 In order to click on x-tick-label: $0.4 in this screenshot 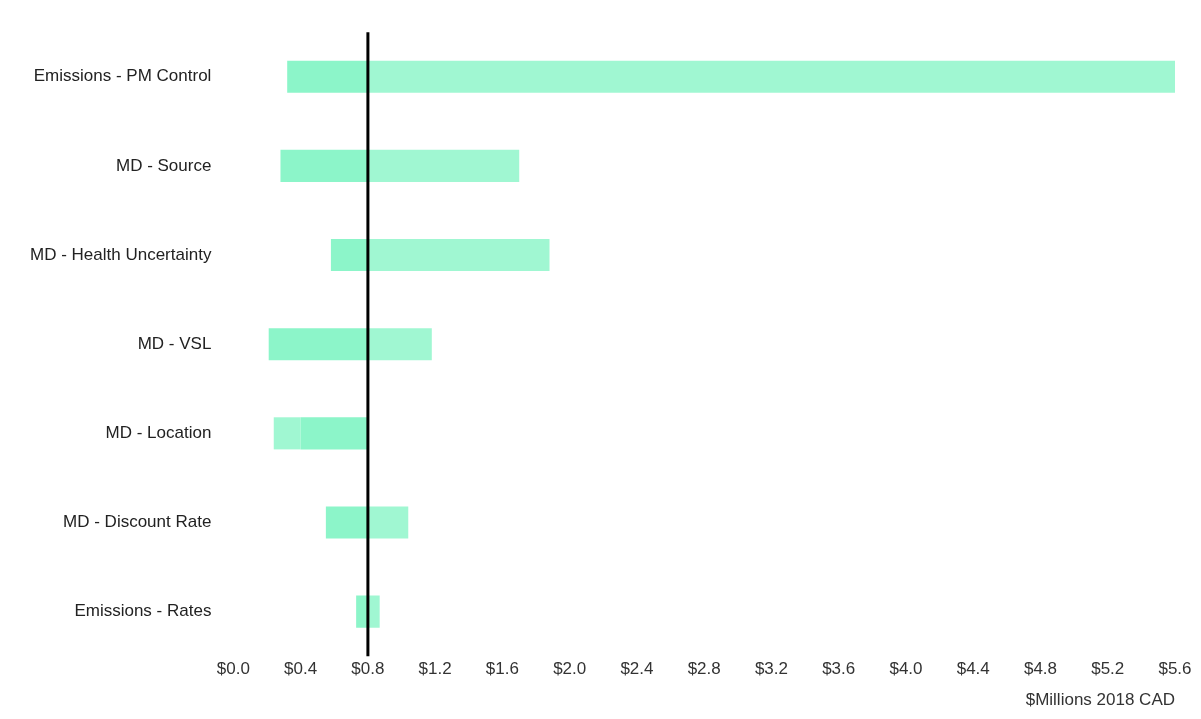, I will do `click(301, 669)`.